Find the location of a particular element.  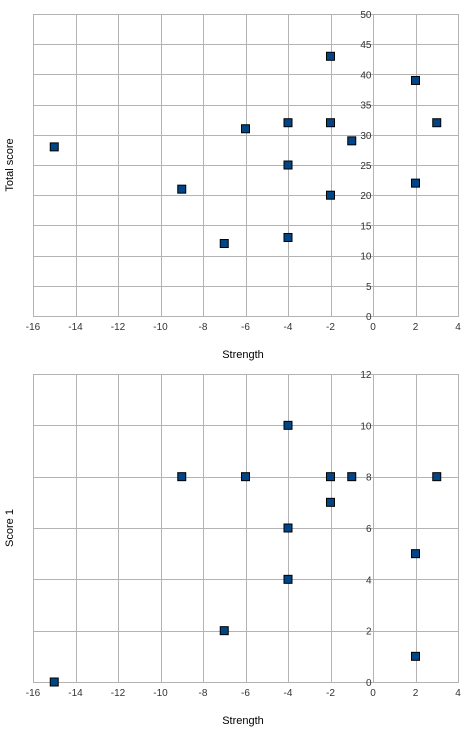

chart-1-x-tick-label: -4 is located at coordinates (288, 693).